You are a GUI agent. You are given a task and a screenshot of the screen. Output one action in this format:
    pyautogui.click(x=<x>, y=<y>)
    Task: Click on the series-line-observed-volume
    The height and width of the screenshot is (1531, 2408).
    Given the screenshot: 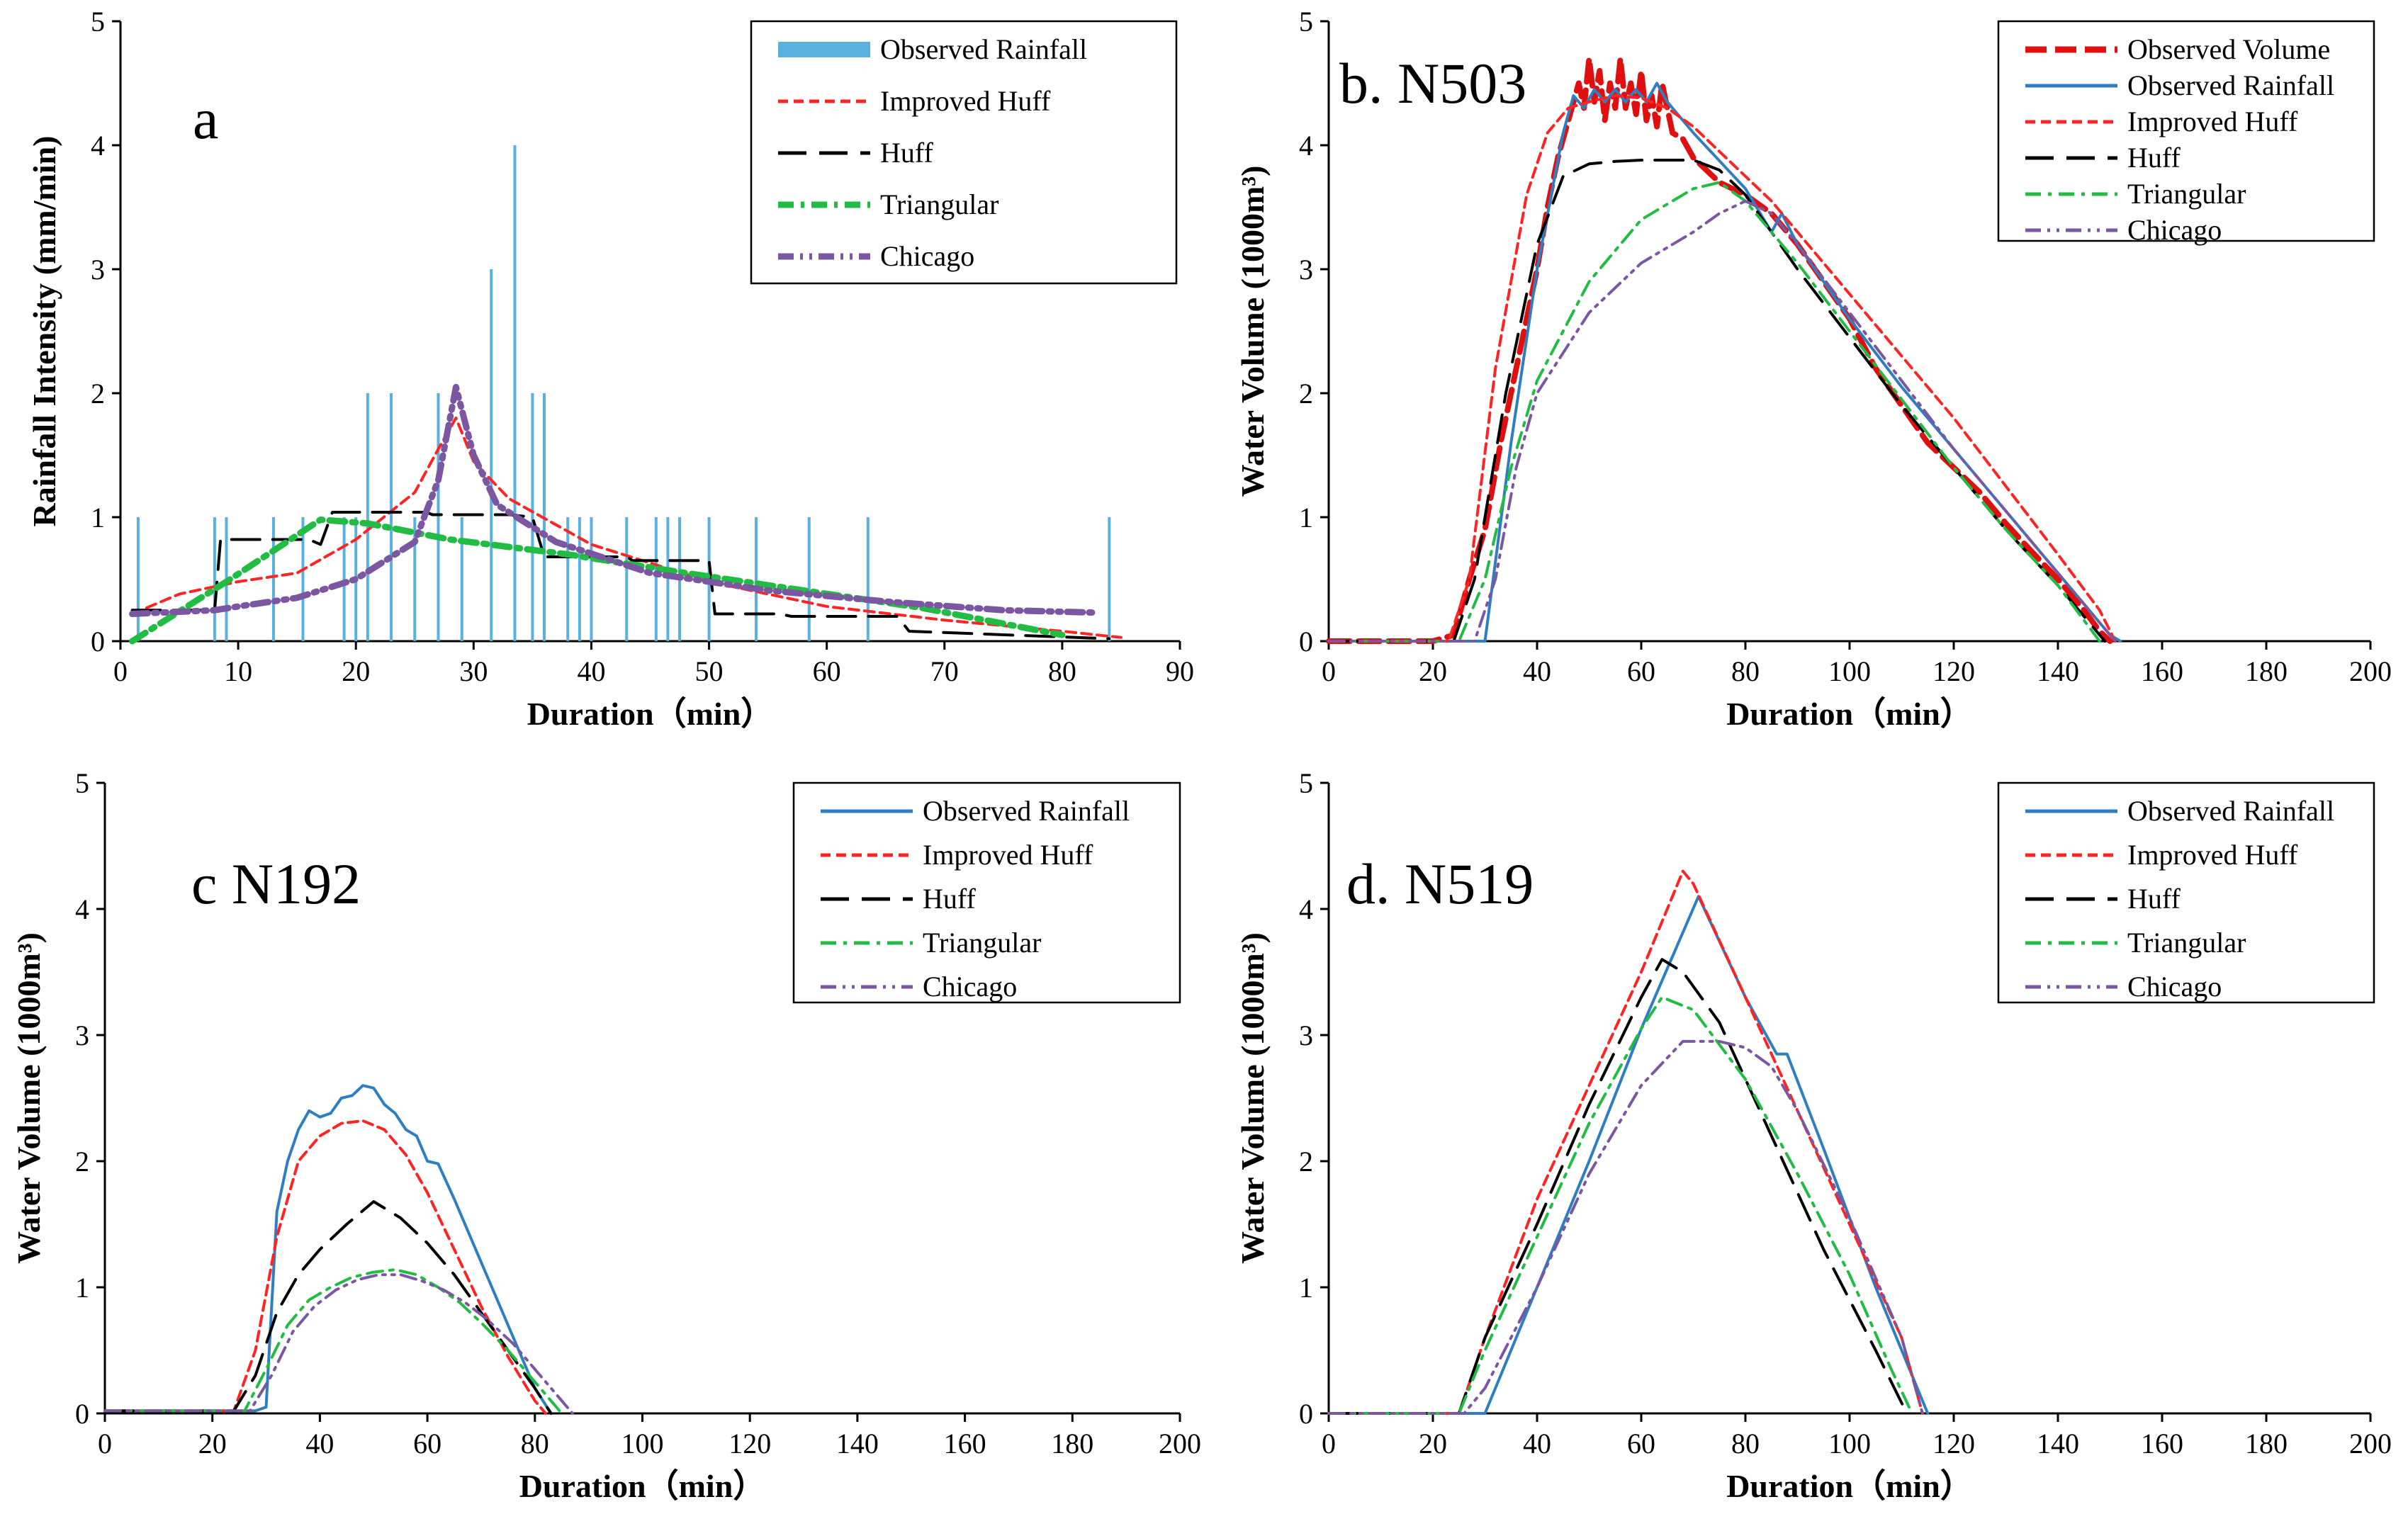 What is the action you would take?
    pyautogui.click(x=1719, y=349)
    